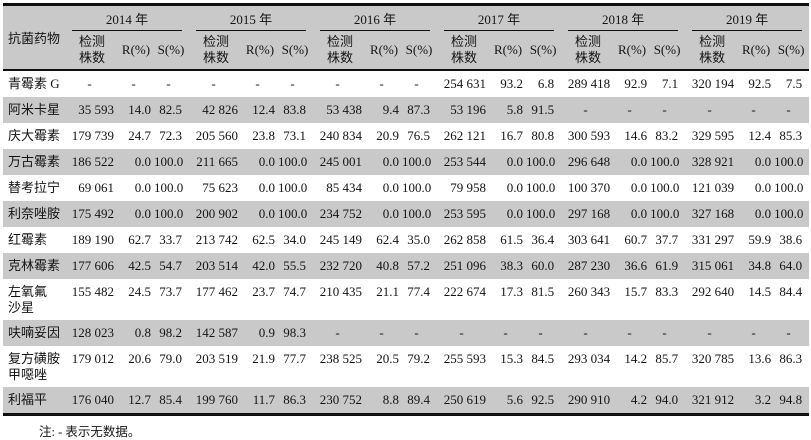 The height and width of the screenshot is (440, 811). What do you see at coordinates (217, 213) in the screenshot?
I see `tested-strains-cell: 200 902` at bounding box center [217, 213].